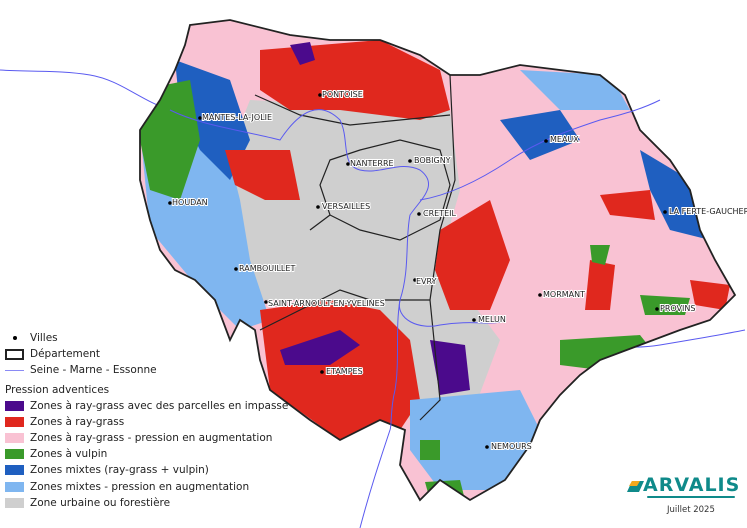 This screenshot has height=528, width=747. What do you see at coordinates (450, 367) in the screenshot?
I see `zone-impasse-melun` at bounding box center [450, 367].